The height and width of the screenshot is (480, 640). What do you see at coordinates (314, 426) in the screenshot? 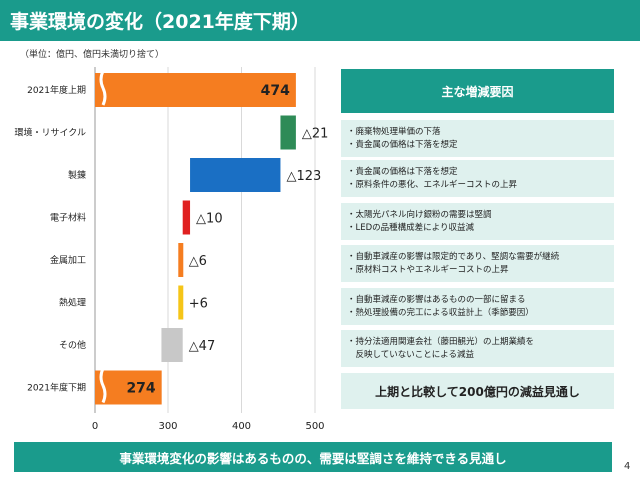
I see `x-tick-label: 500` at bounding box center [314, 426].